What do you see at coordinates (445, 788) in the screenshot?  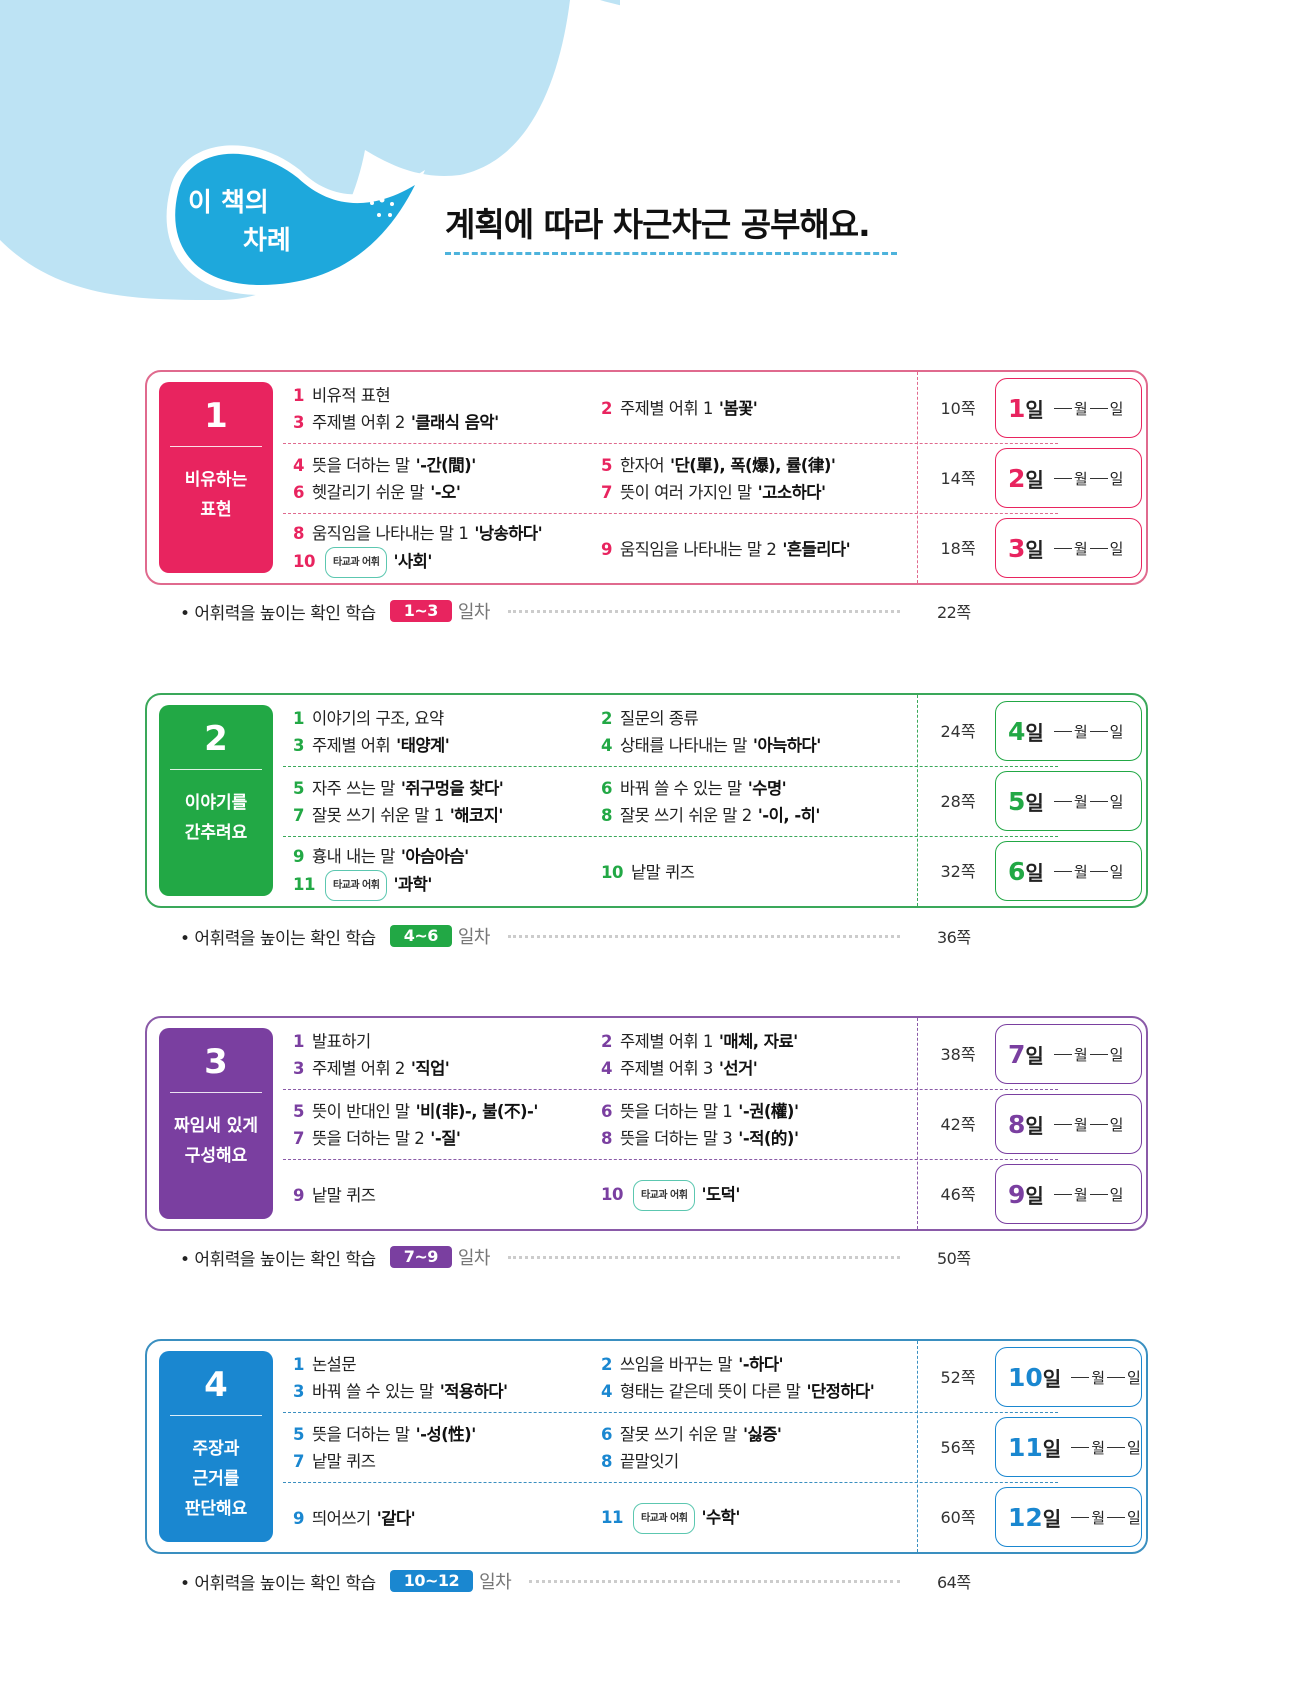 I see `lesson-item: 5 자주 쓰는 말 '쥐구멍을 찾다'` at bounding box center [445, 788].